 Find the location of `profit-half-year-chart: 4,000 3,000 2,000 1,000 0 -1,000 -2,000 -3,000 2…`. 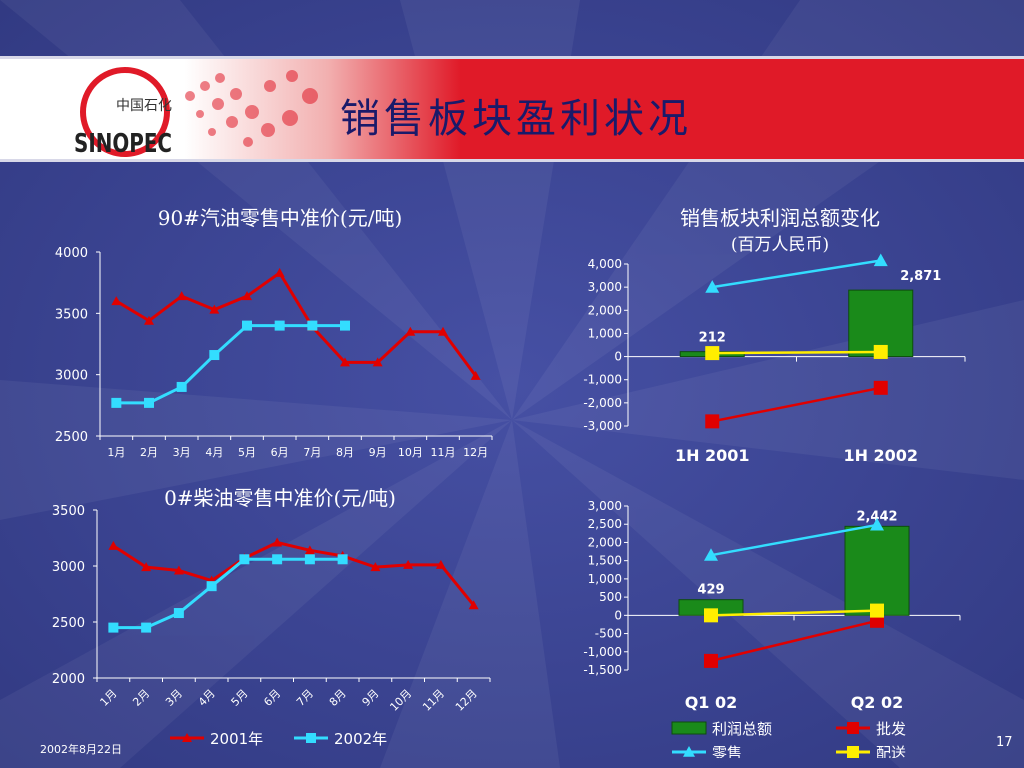

profit-half-year-chart: 4,000 3,000 2,000 1,000 0 -1,000 -2,000 -3,000 2… is located at coordinates (774, 359).